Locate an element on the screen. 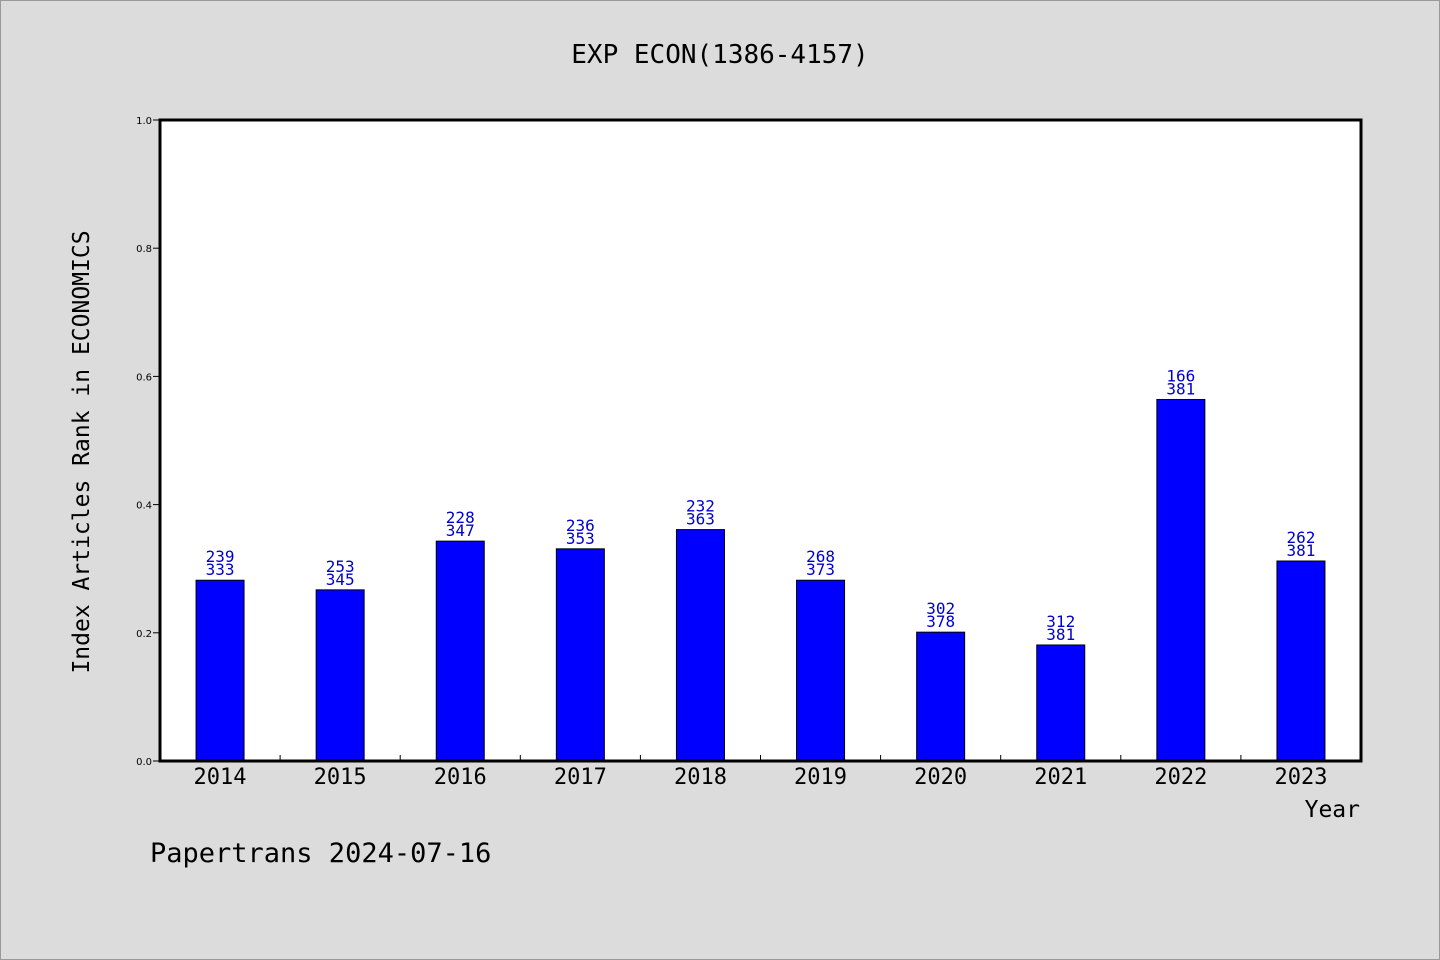 This screenshot has width=1440, height=960. chart-title: EXP ECON(1386-4157) is located at coordinates (719, 55).